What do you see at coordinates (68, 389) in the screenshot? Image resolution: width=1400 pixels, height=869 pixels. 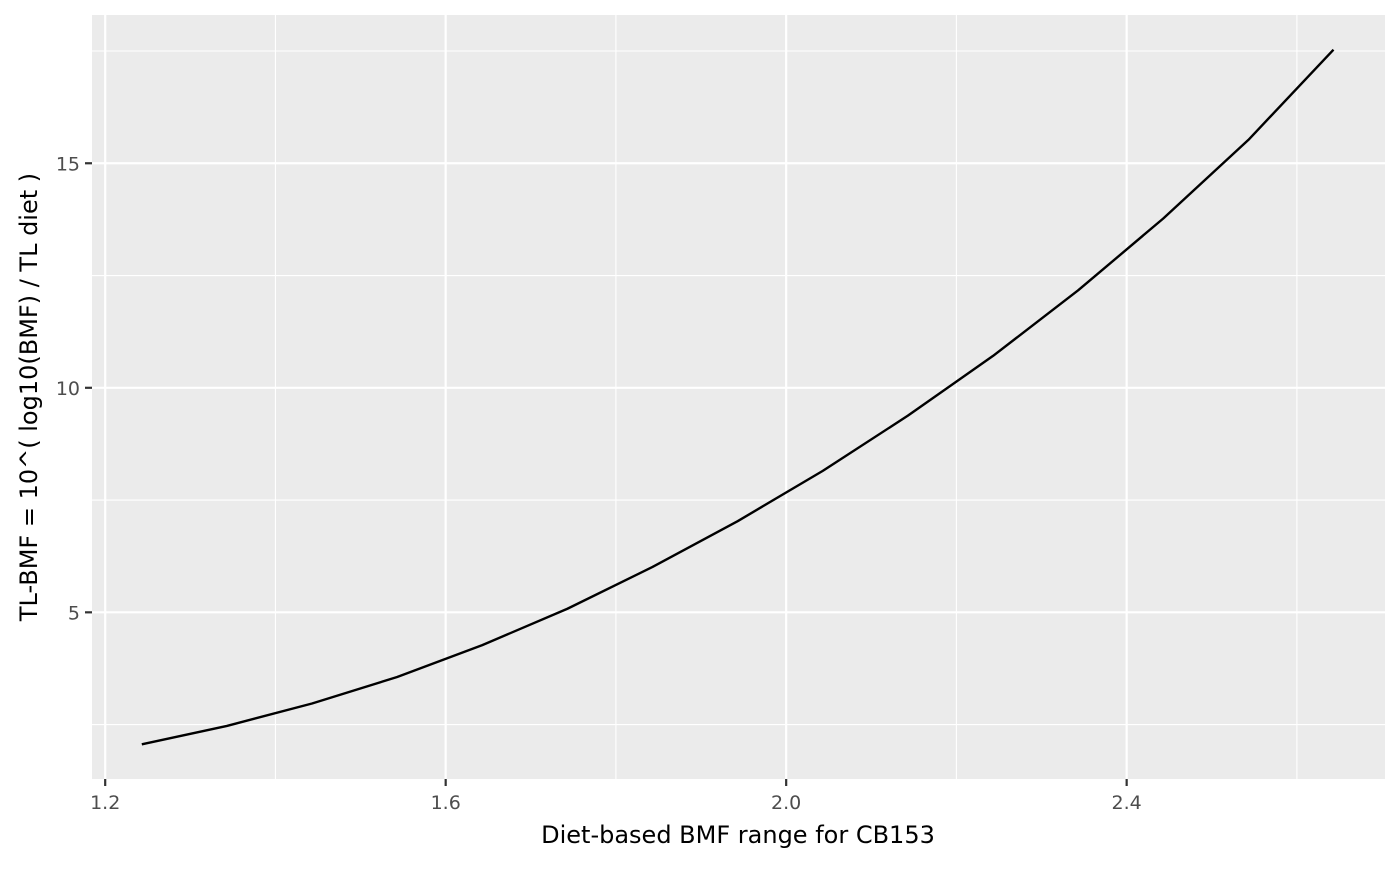 I see `y-tick-label: 10` at bounding box center [68, 389].